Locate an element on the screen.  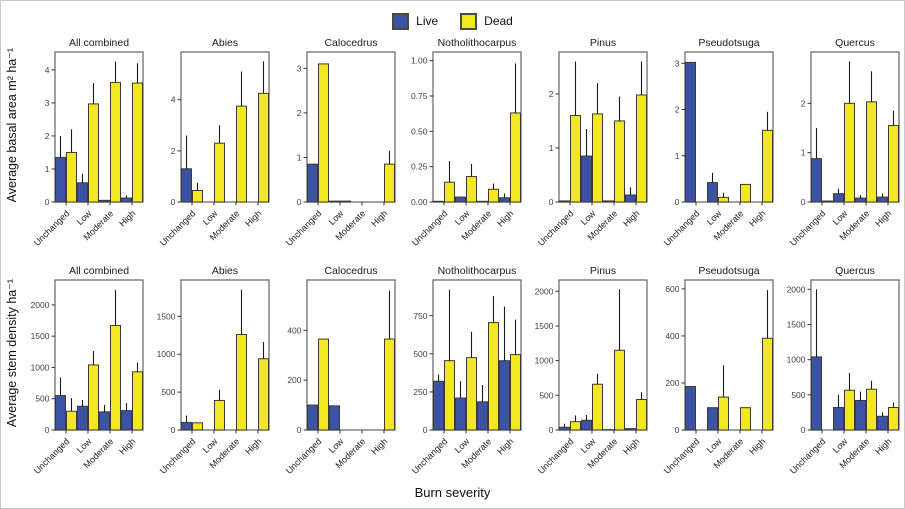
y-tick-label: 750 is located at coordinates (420, 316).